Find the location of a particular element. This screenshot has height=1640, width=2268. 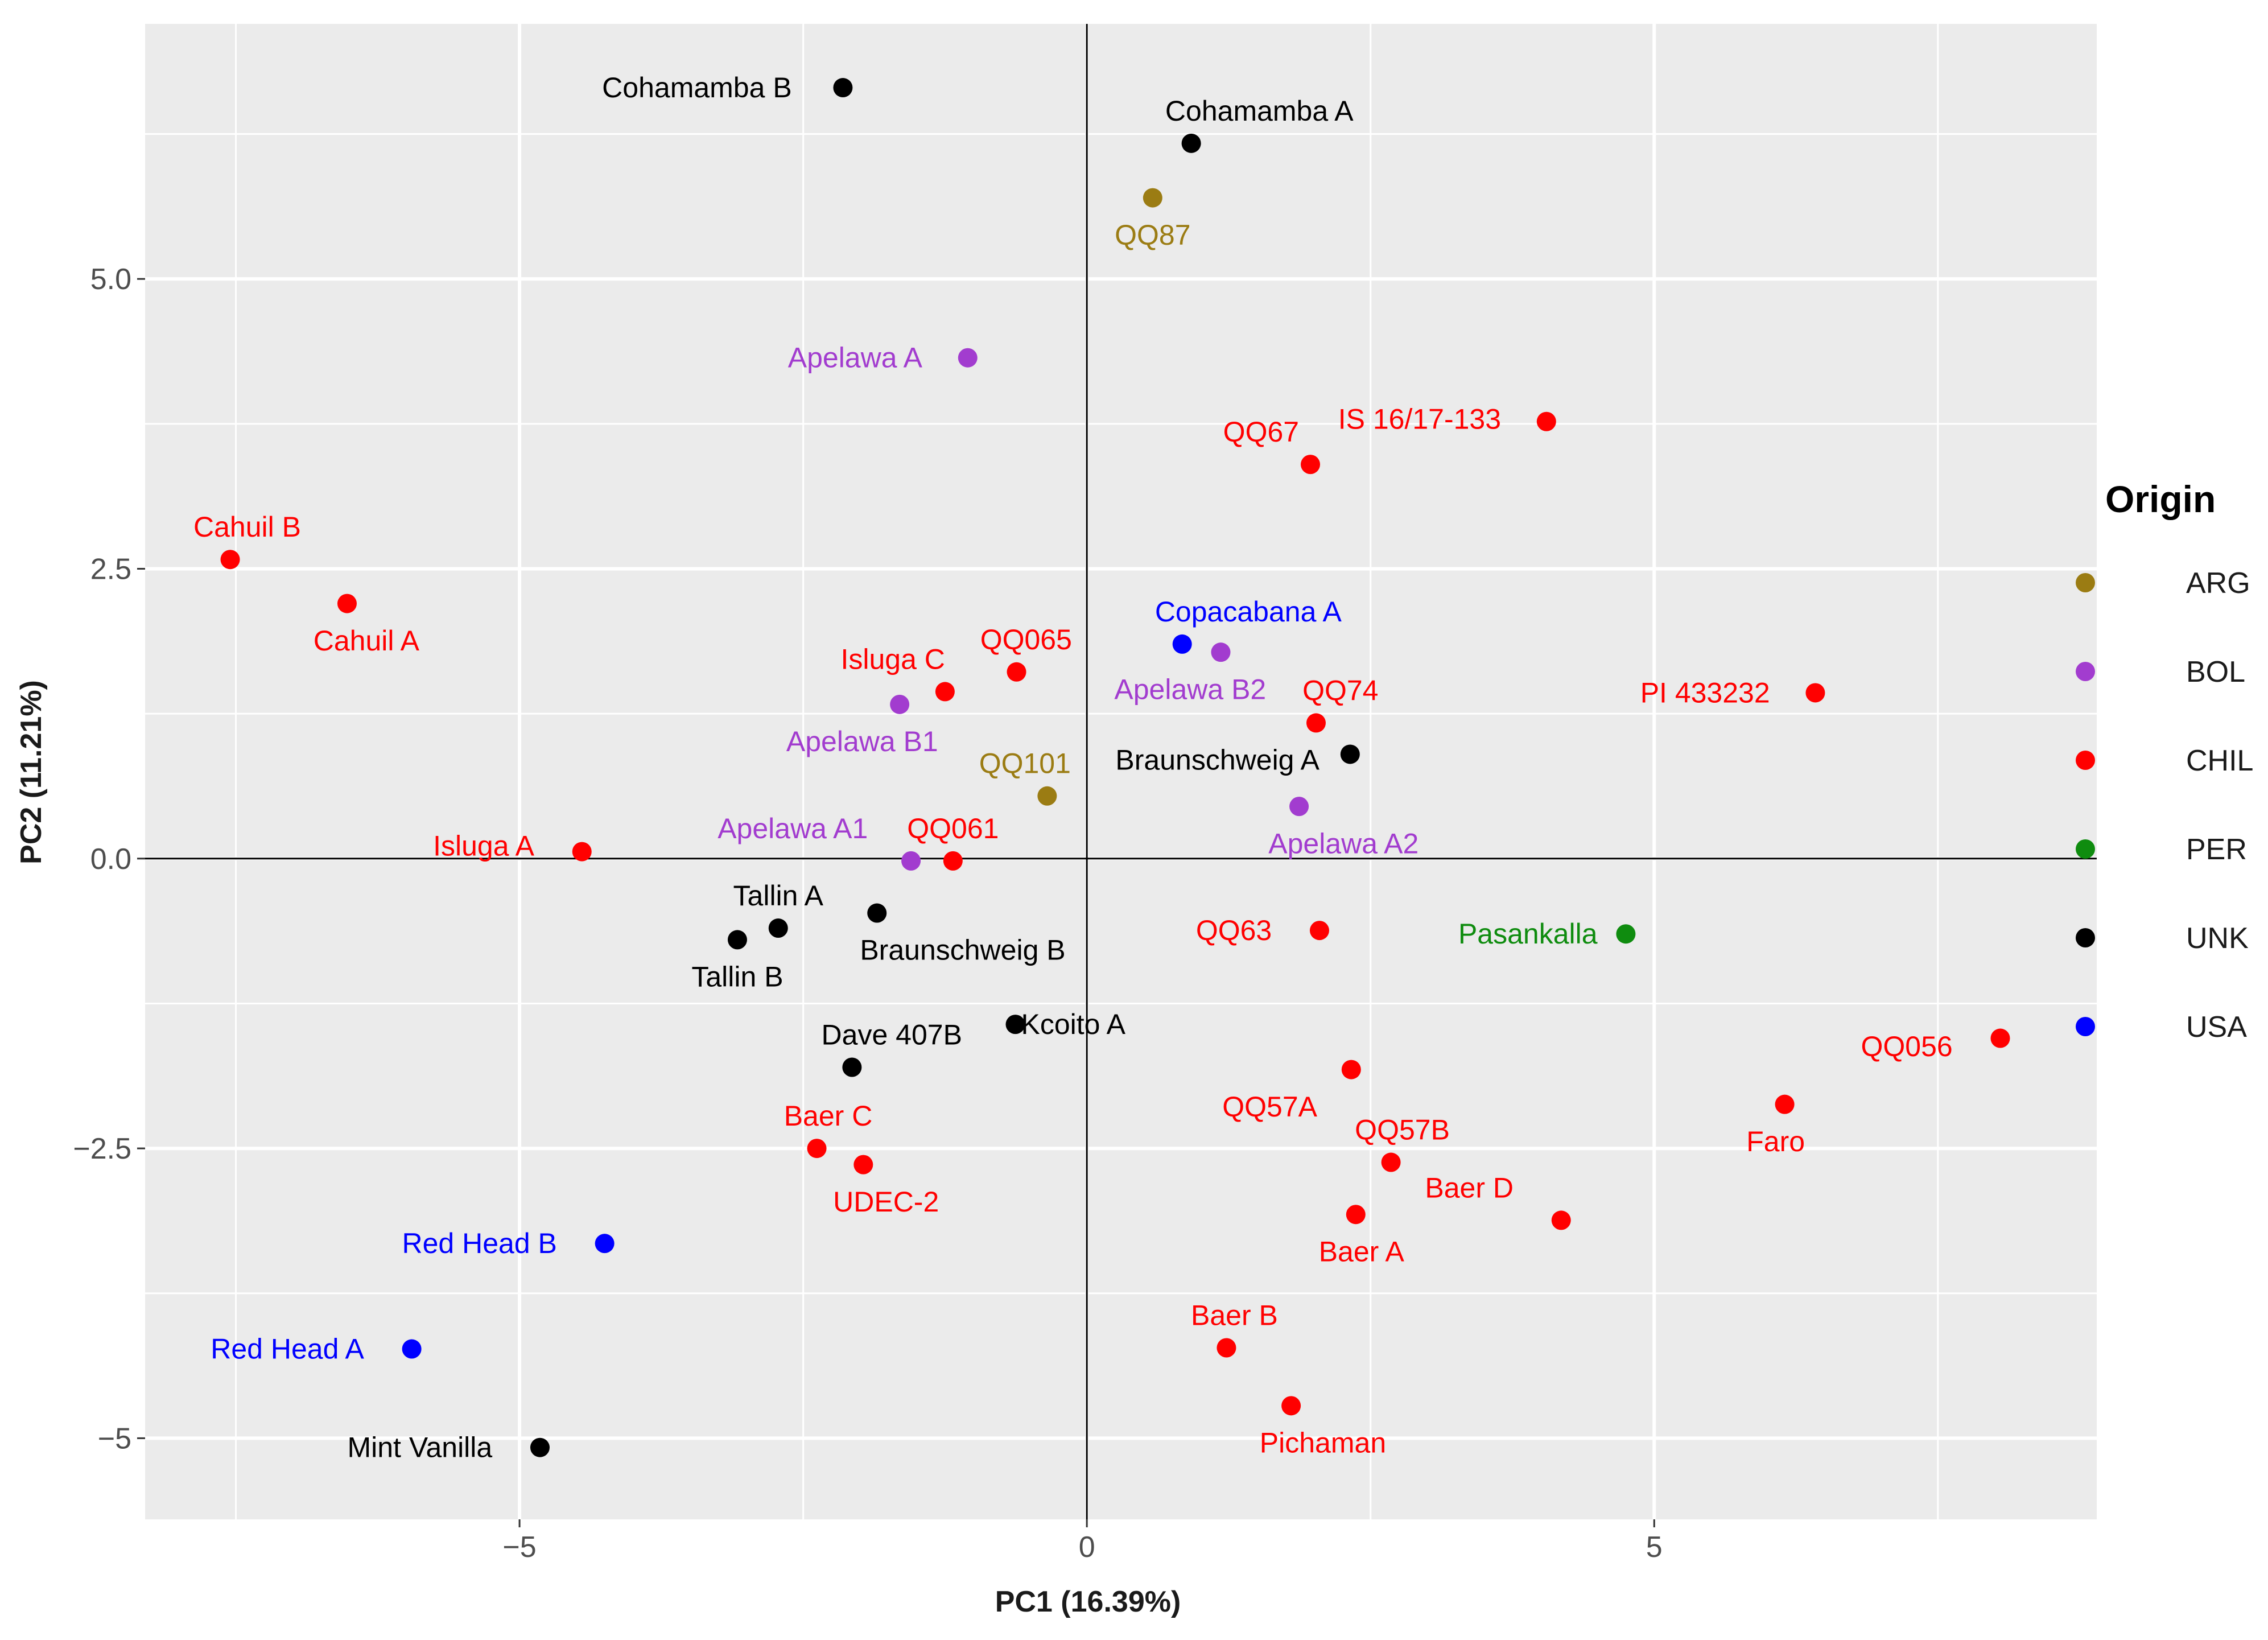

point-label: Isluga A is located at coordinates (484, 846).